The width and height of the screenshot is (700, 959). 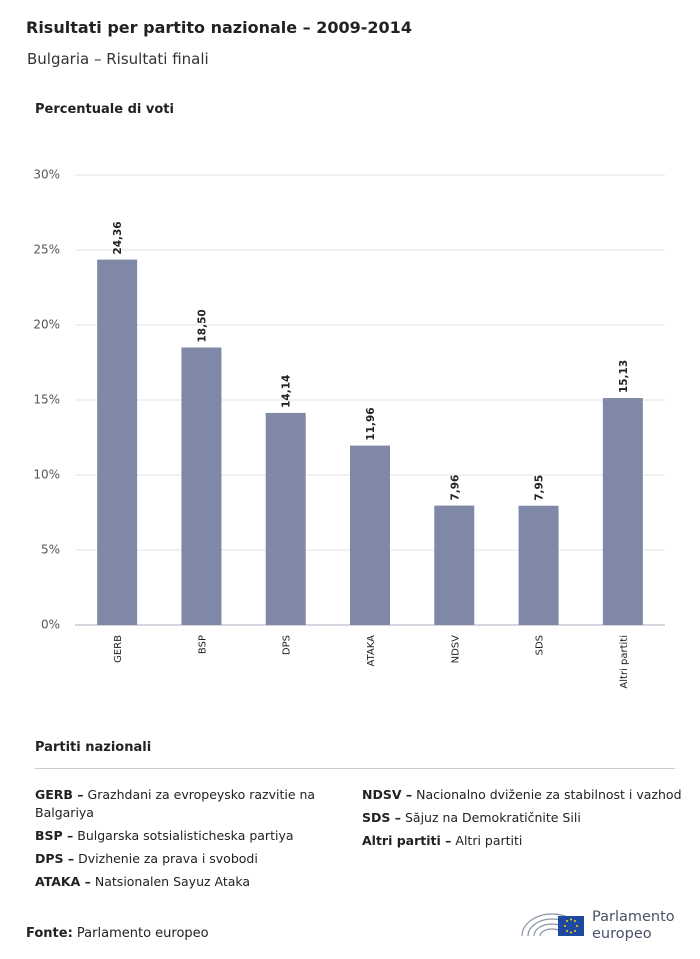 What do you see at coordinates (172, 881) in the screenshot?
I see `legend-text: Natsionalen Sayuz Ataka` at bounding box center [172, 881].